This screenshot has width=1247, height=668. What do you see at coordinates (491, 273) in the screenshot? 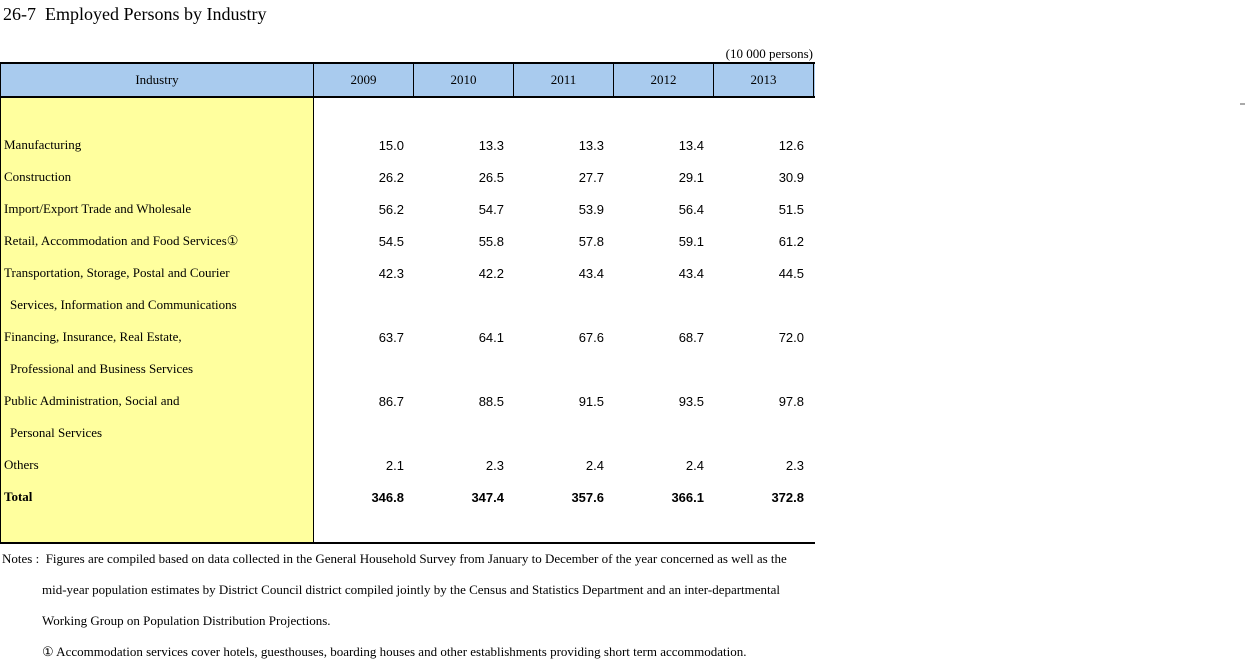
I see `value-cell: 42.2` at bounding box center [491, 273].